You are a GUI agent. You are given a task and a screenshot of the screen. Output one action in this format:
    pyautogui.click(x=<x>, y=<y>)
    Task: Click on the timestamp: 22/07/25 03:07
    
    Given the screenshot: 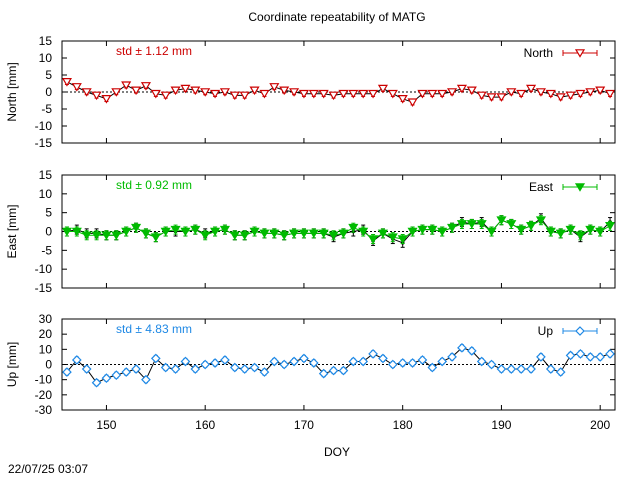 What is the action you would take?
    pyautogui.click(x=48, y=469)
    